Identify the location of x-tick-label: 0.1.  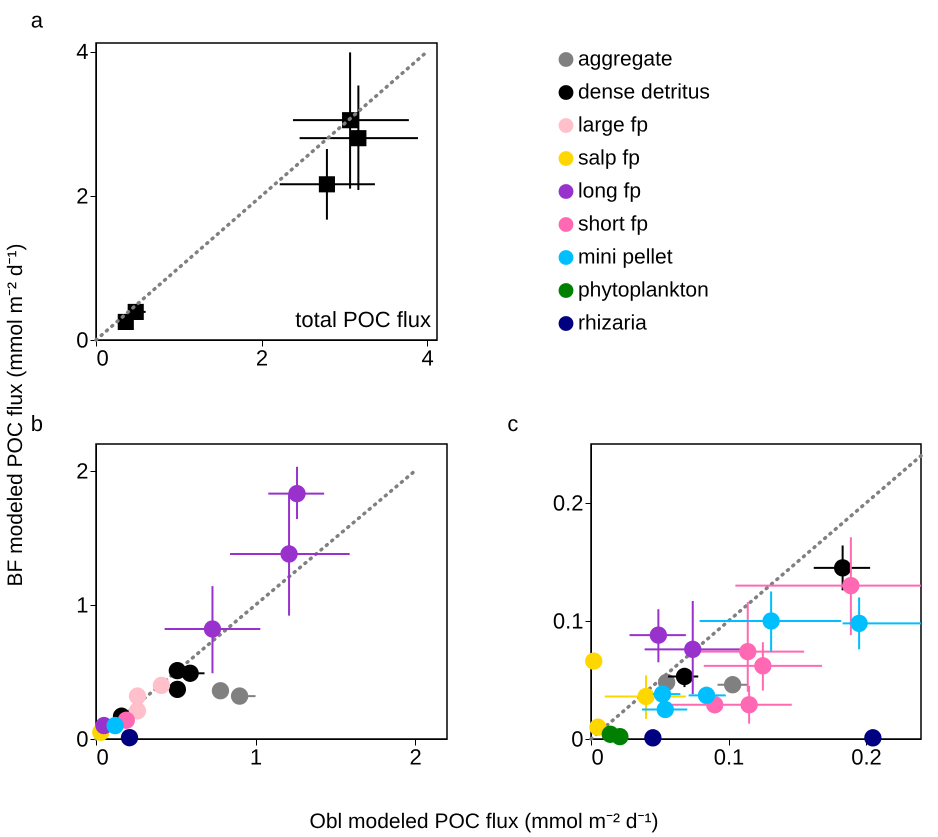
(729, 757).